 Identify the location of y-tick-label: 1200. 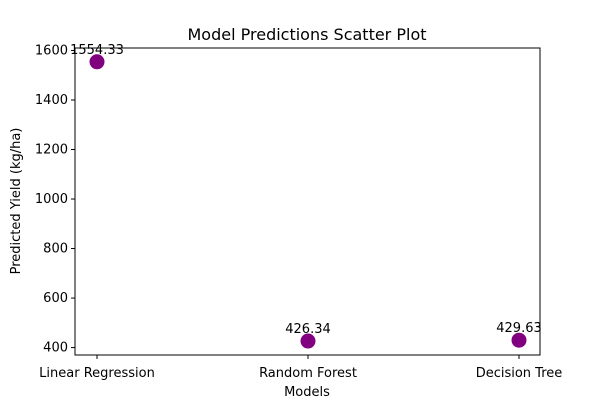
(51, 150).